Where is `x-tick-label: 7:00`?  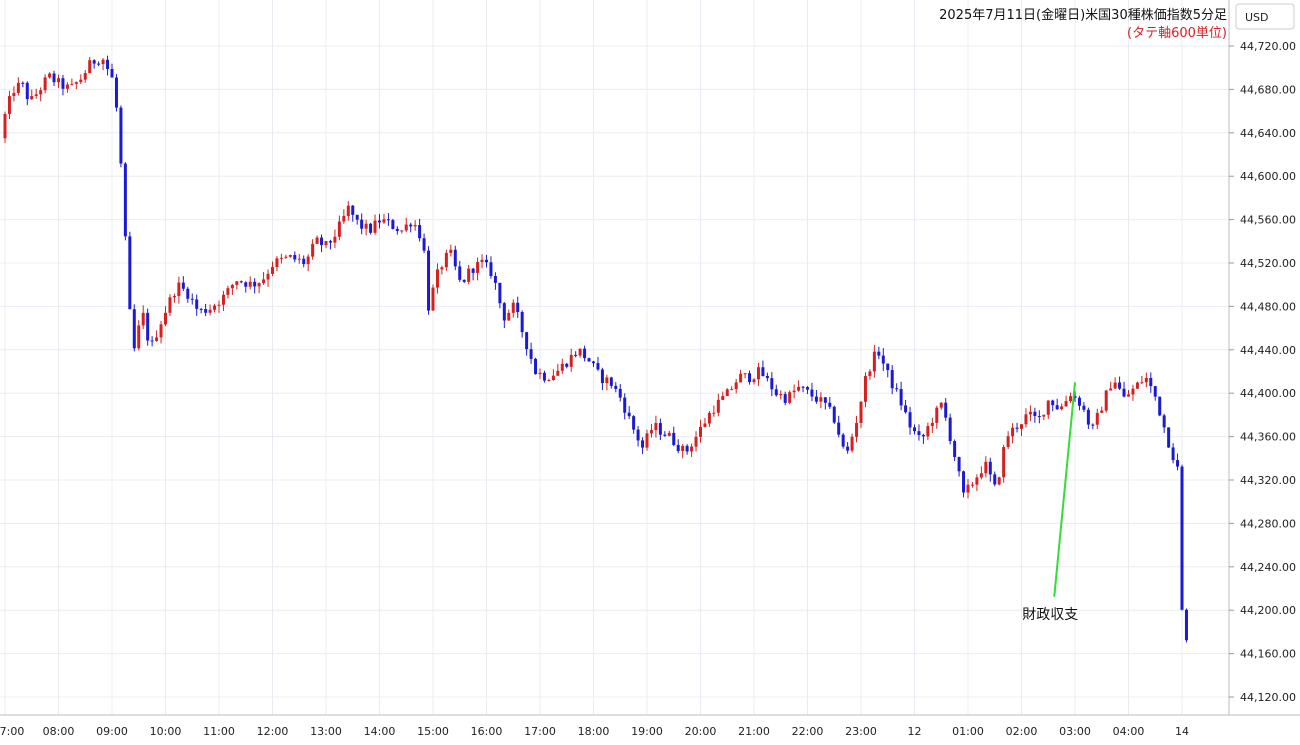 x-tick-label: 7:00 is located at coordinates (12, 731).